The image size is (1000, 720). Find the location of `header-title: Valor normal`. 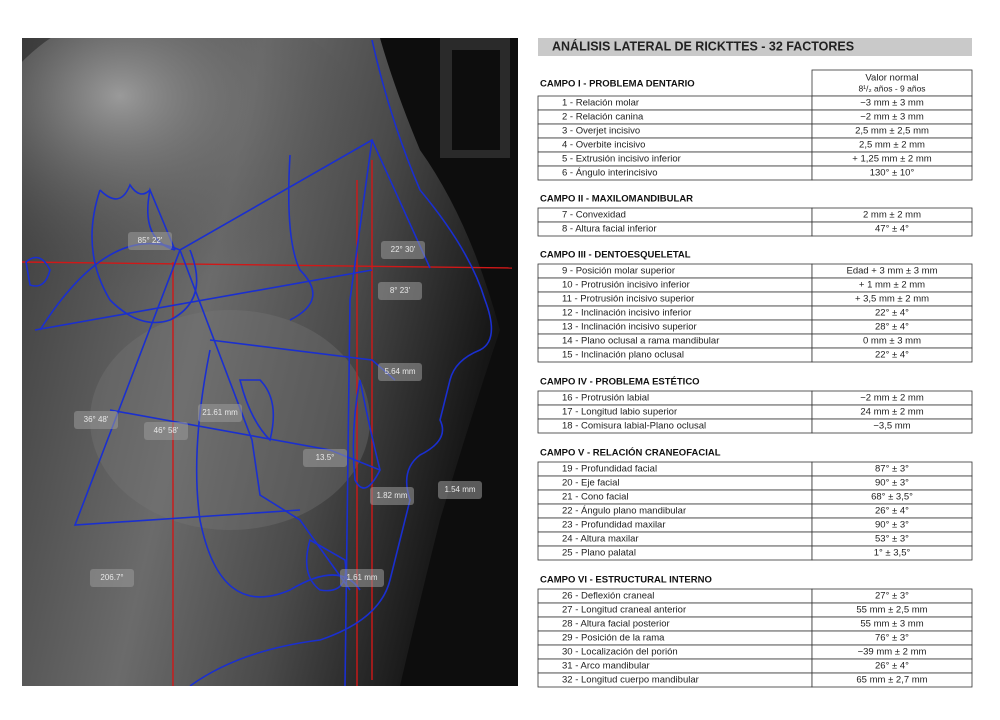

header-title: Valor normal is located at coordinates (891, 78).